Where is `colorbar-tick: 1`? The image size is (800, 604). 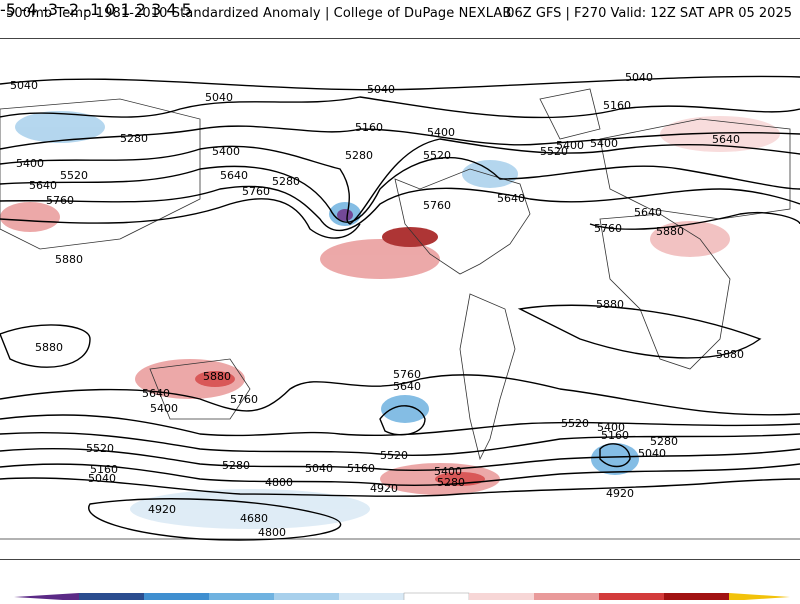 colorbar-tick: 1 is located at coordinates (125, 9).